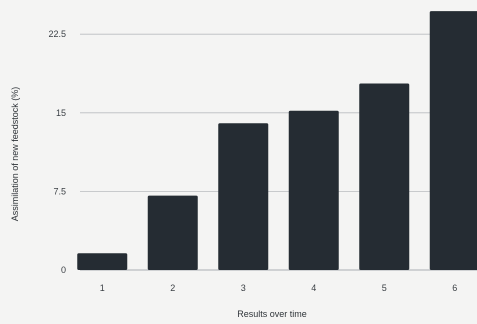 The width and height of the screenshot is (477, 324). I want to click on x-axis-ticks: 1 2 3 4 5 6, so click(279, 288).